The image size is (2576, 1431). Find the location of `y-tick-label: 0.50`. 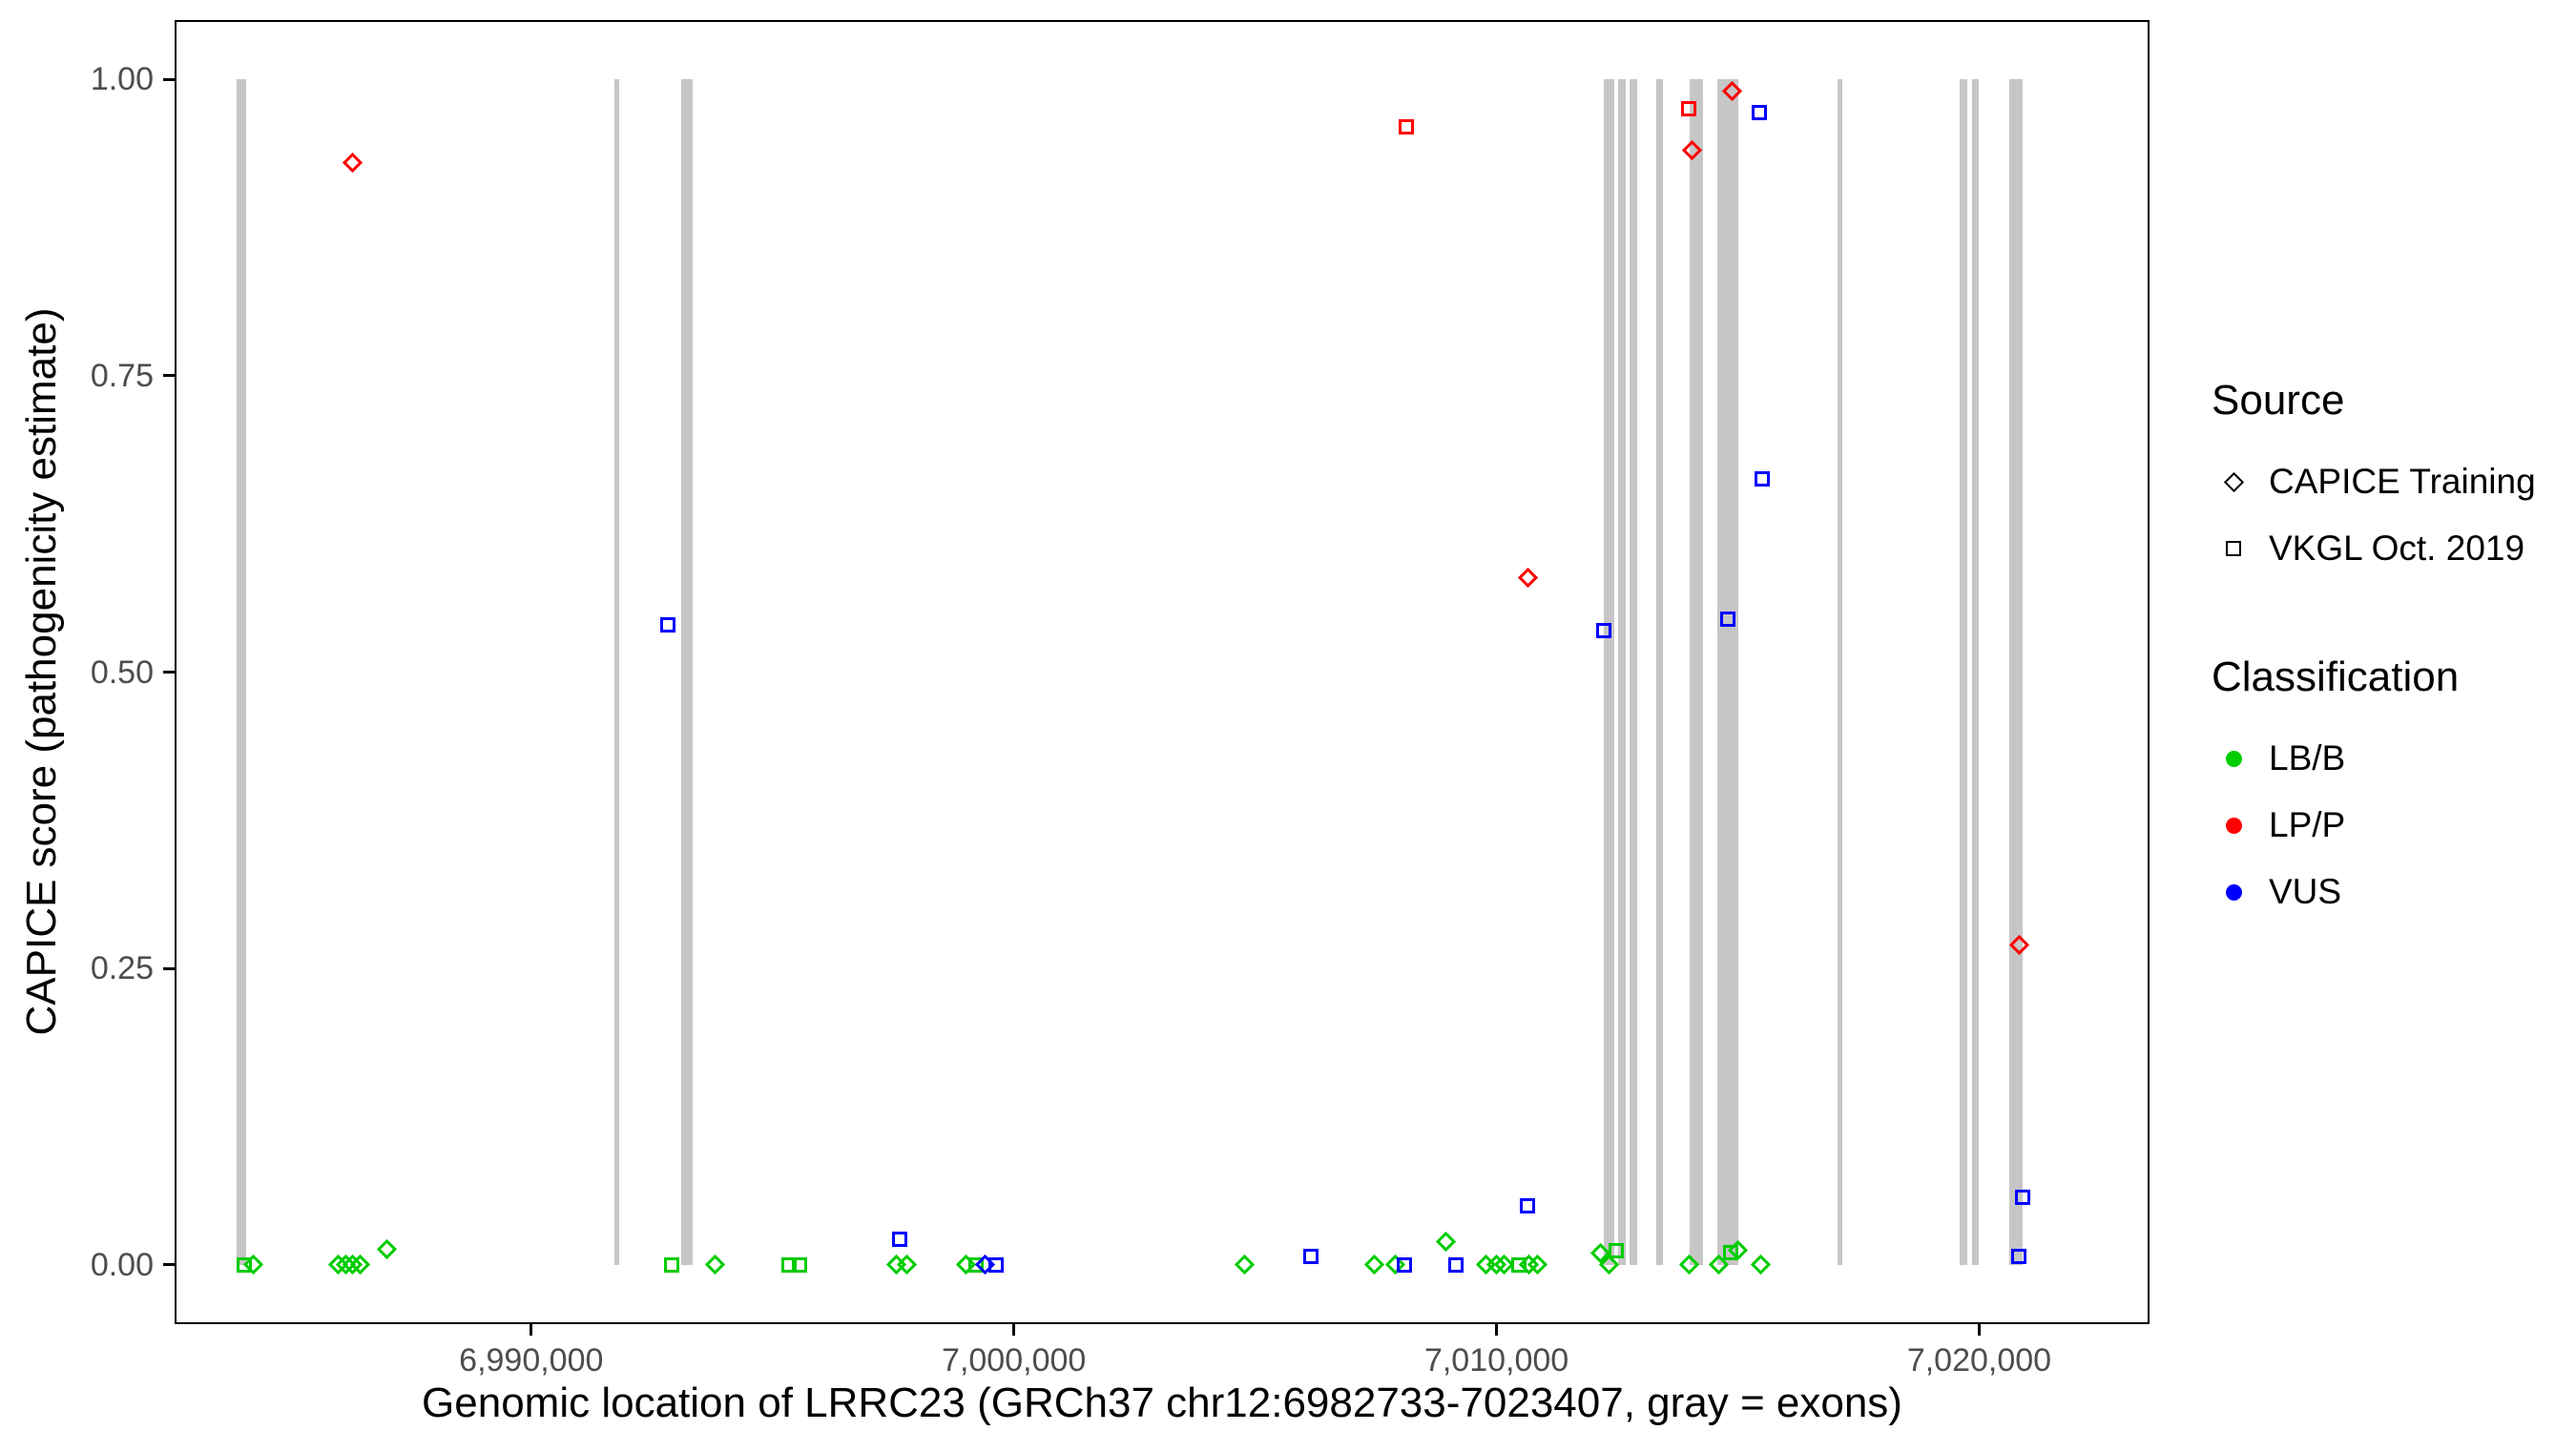

y-tick-label: 0.50 is located at coordinates (122, 672).